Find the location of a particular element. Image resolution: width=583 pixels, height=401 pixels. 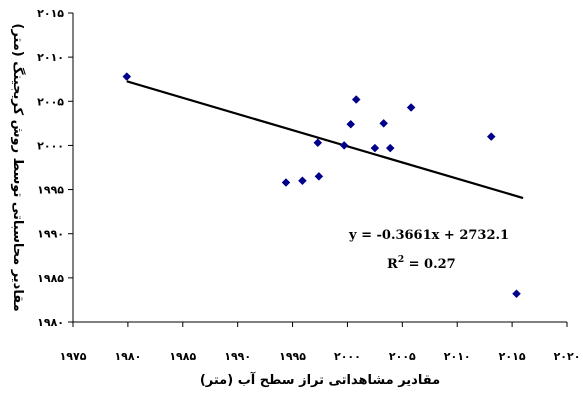

x-tick-label: ۲۰۰۵ is located at coordinates (402, 356).